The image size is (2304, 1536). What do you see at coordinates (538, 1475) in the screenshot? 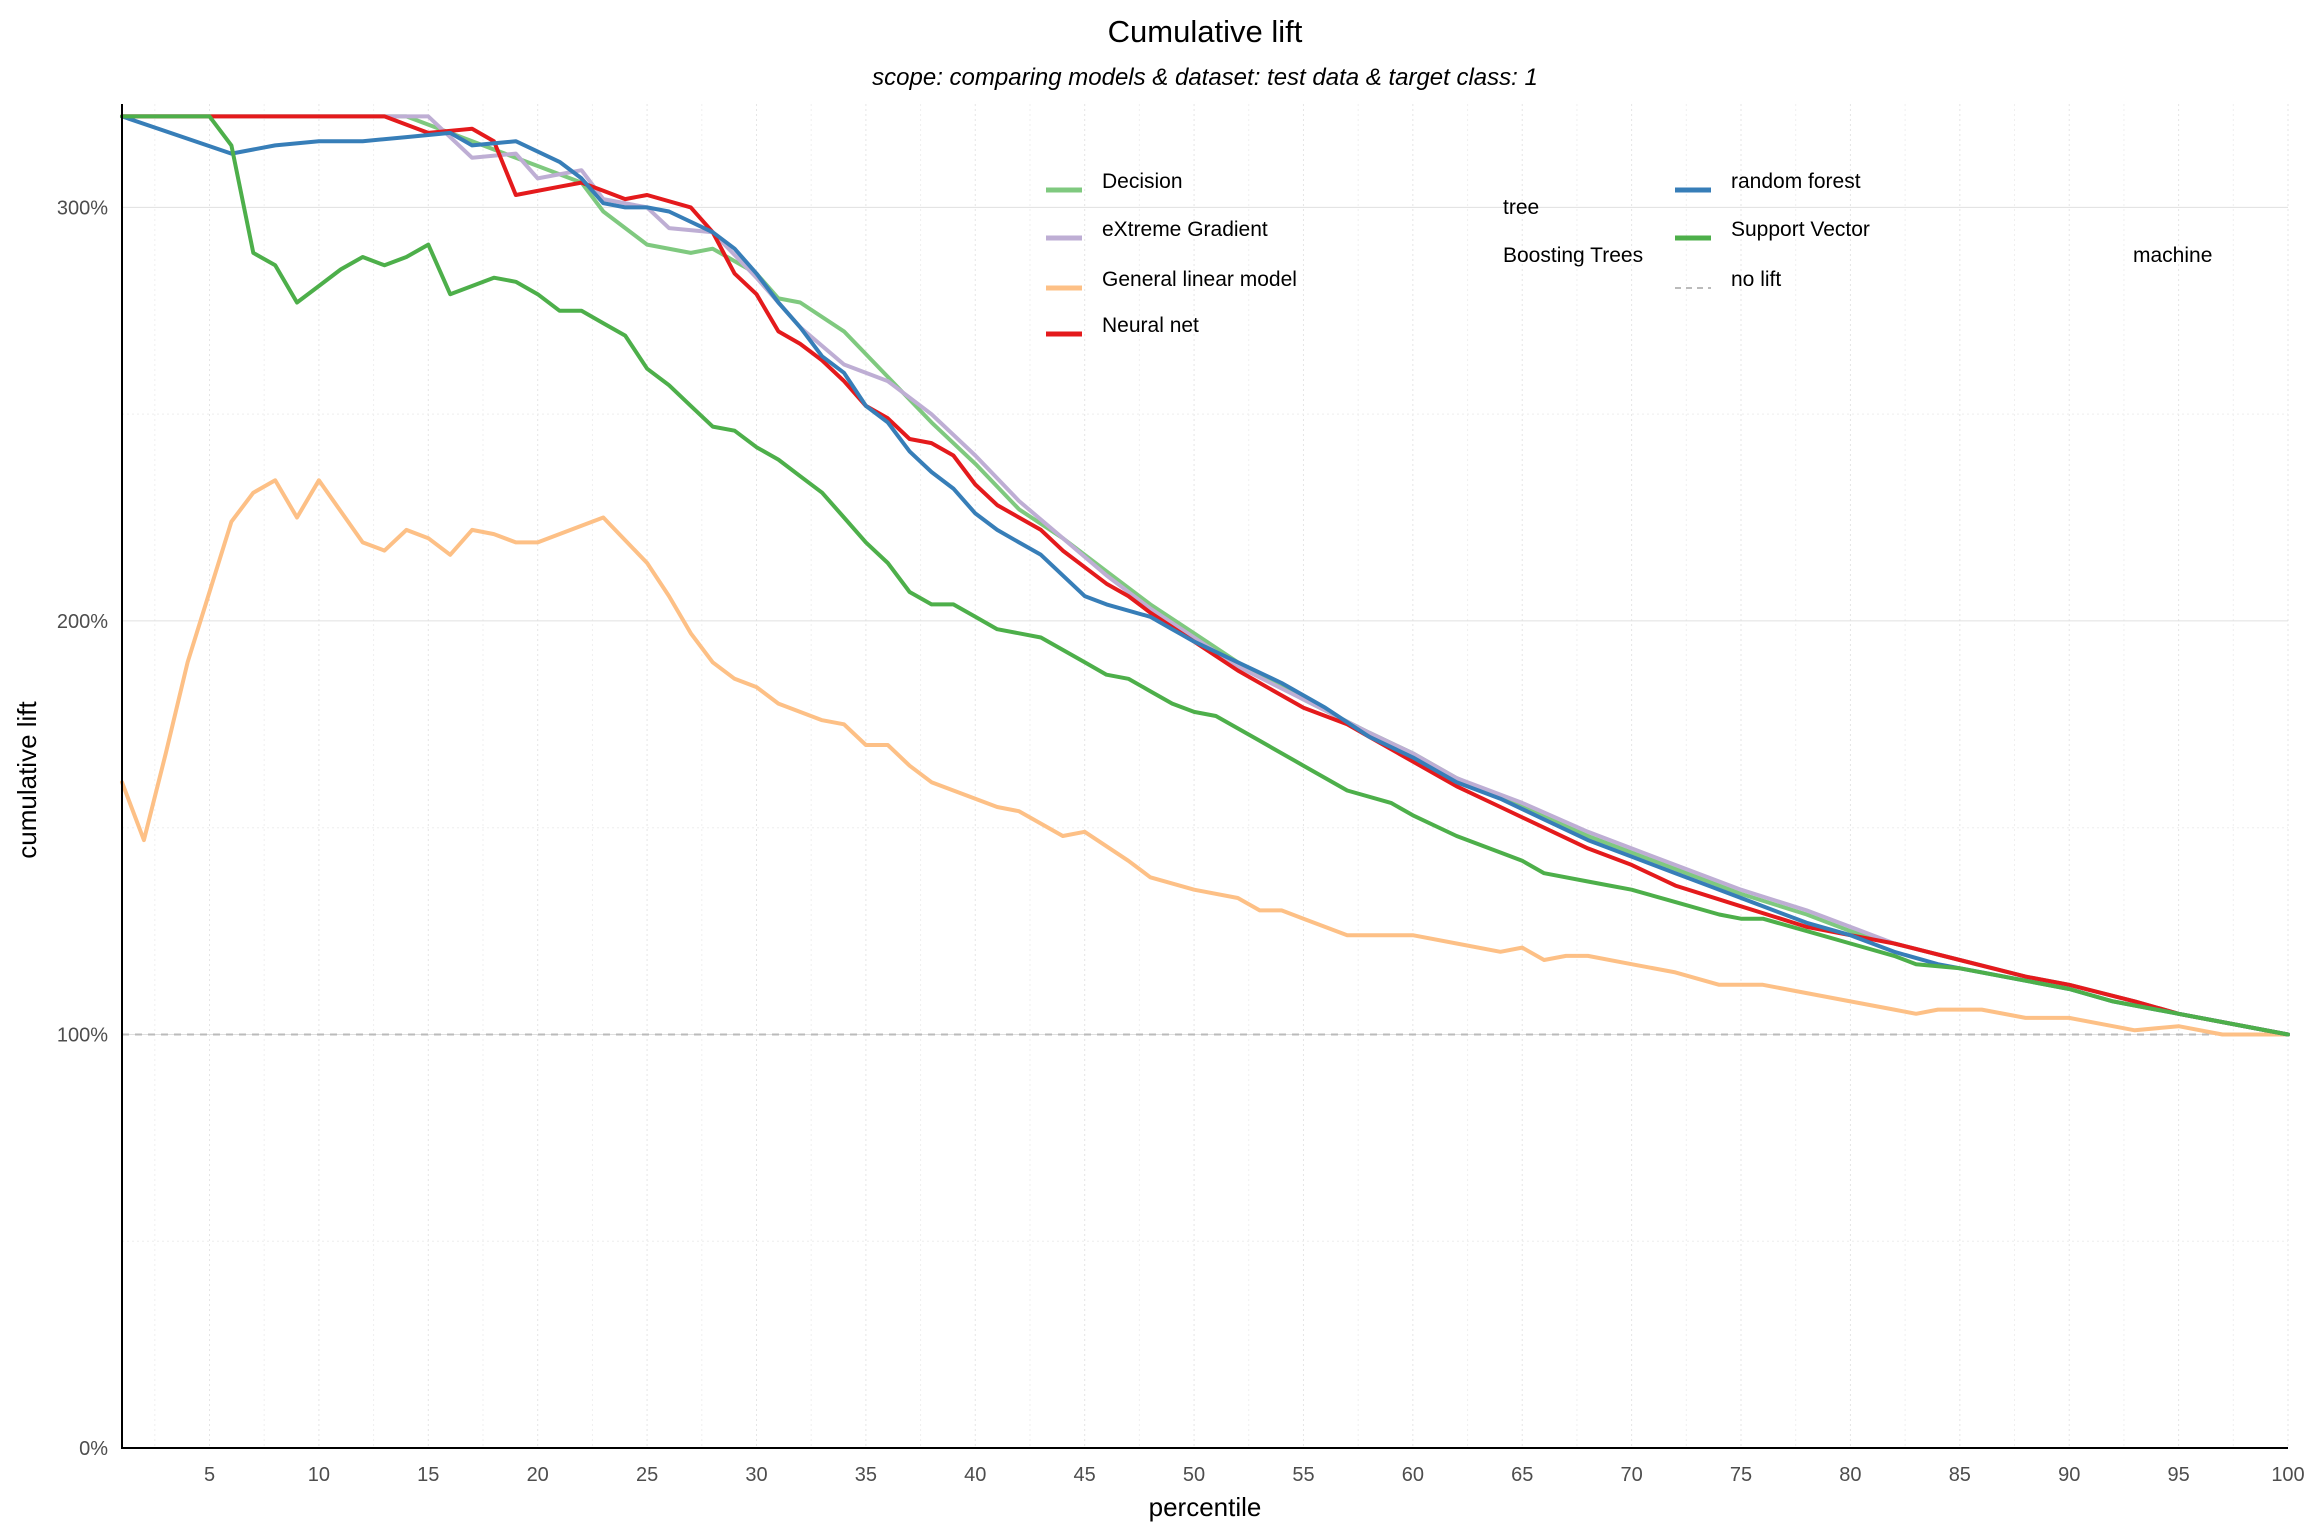
I see `x-tick-label: 20` at bounding box center [538, 1475].